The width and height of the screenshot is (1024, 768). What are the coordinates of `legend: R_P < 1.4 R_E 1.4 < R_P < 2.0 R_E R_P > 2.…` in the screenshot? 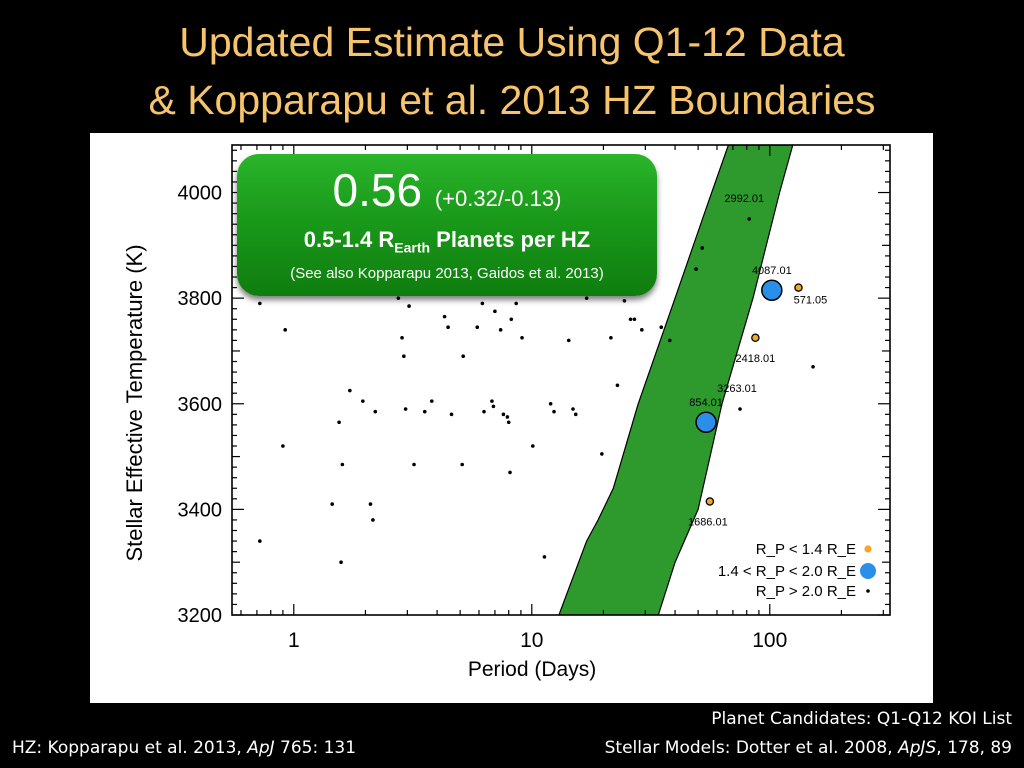 It's located at (797, 570).